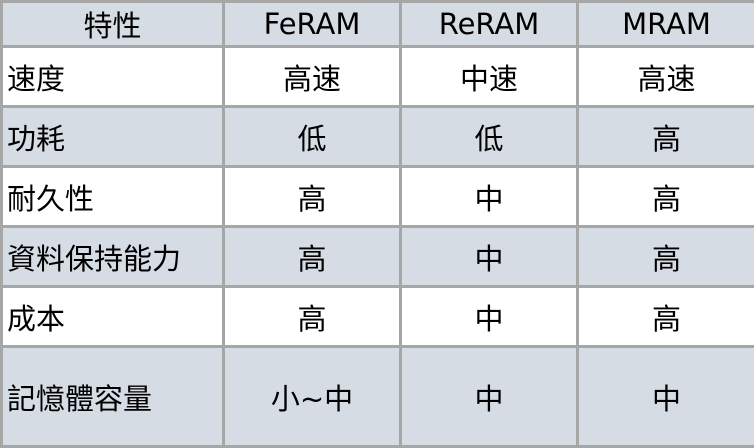 The height and width of the screenshot is (448, 754). I want to click on table-row: 速度高速中速高速, so click(378, 77).